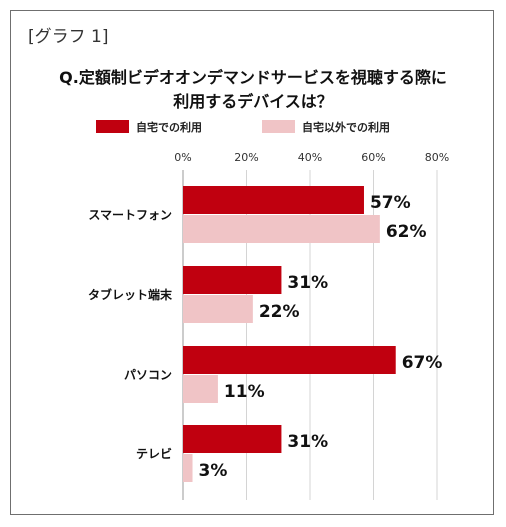 The width and height of the screenshot is (506, 527). What do you see at coordinates (244, 392) in the screenshot?
I see `data-label-3-series-2: 11%` at bounding box center [244, 392].